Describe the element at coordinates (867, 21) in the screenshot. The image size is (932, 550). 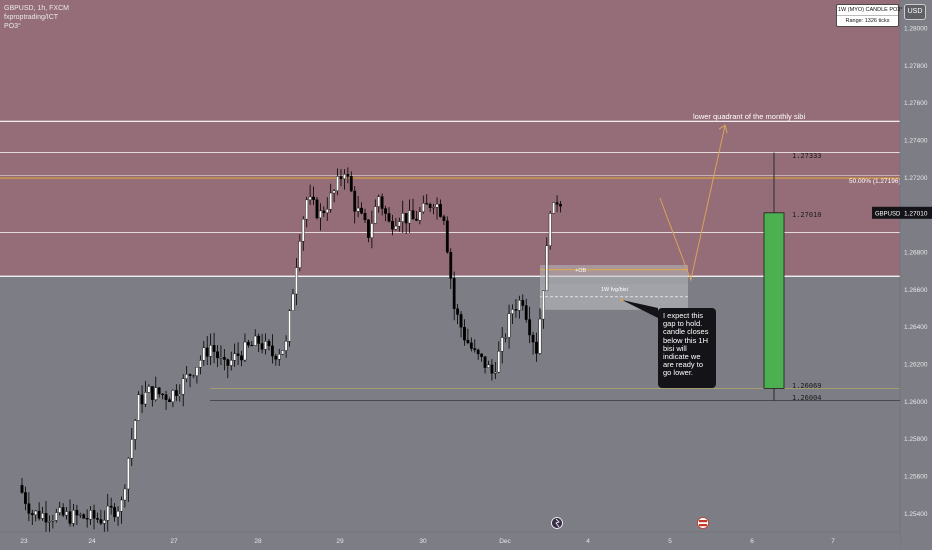
I see `info-box-range: Range: 1326 ticks` at that location.